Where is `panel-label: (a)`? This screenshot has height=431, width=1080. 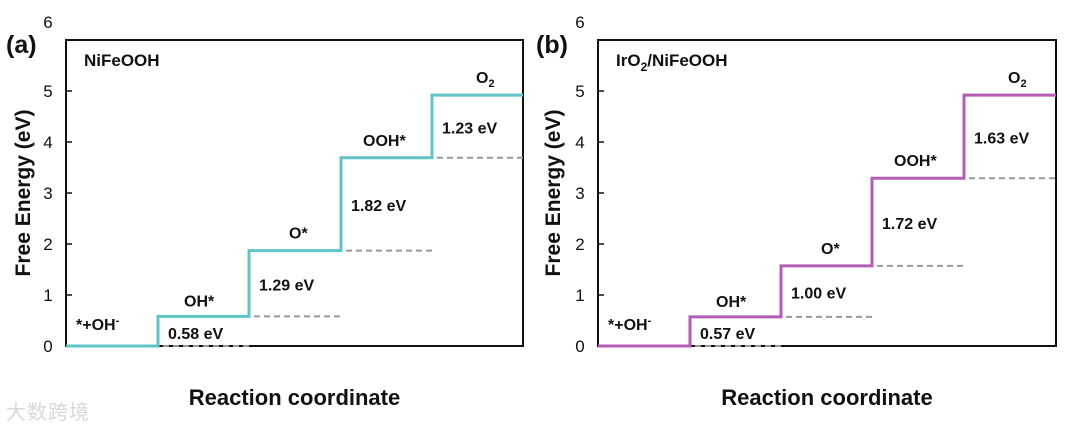 panel-label: (a) is located at coordinates (21, 45).